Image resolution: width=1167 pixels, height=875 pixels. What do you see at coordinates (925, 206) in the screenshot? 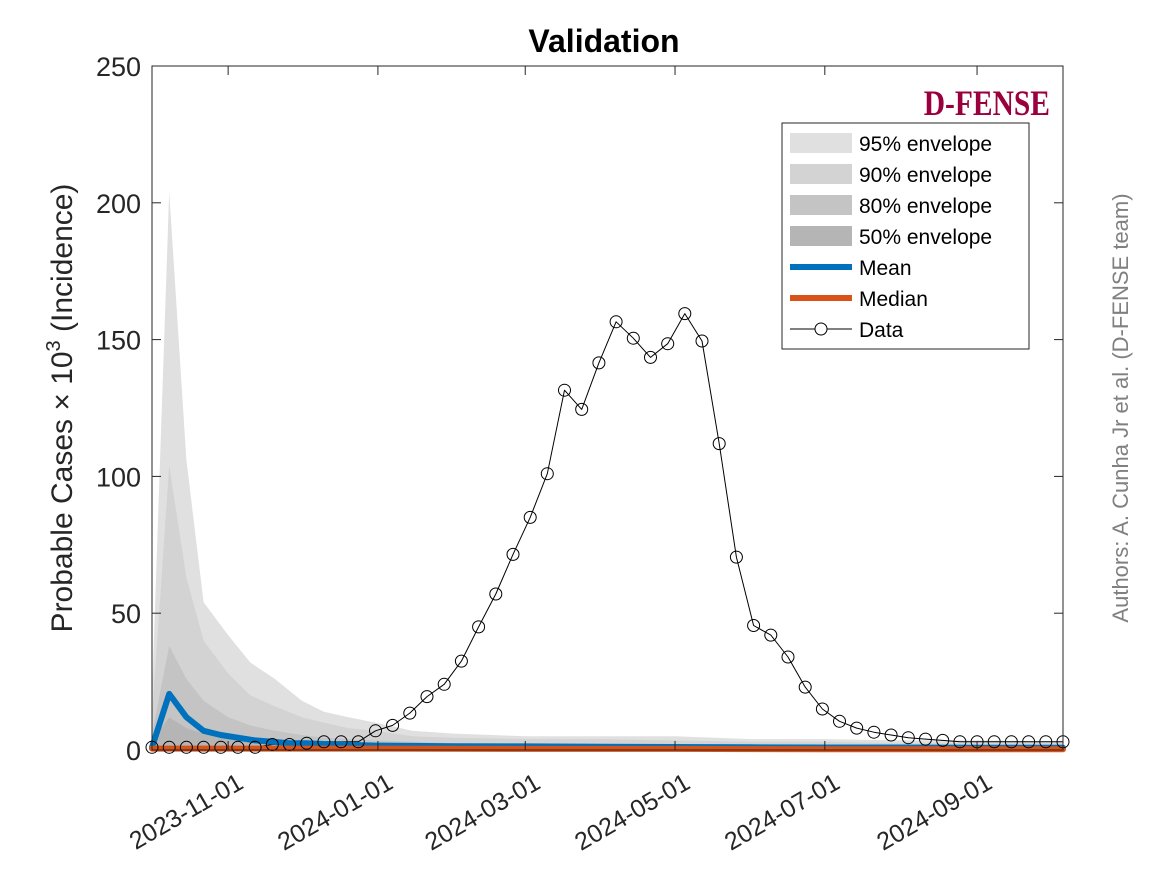
I see `legend-label-80: 80% envelope` at bounding box center [925, 206].